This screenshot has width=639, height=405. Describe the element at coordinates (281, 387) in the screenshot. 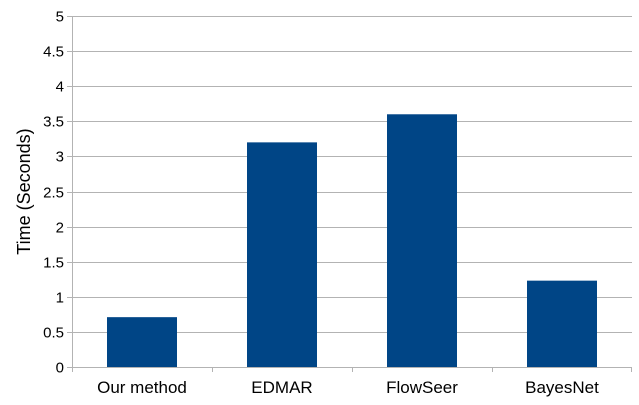

I see `x-tick-label-1: EDMAR` at that location.